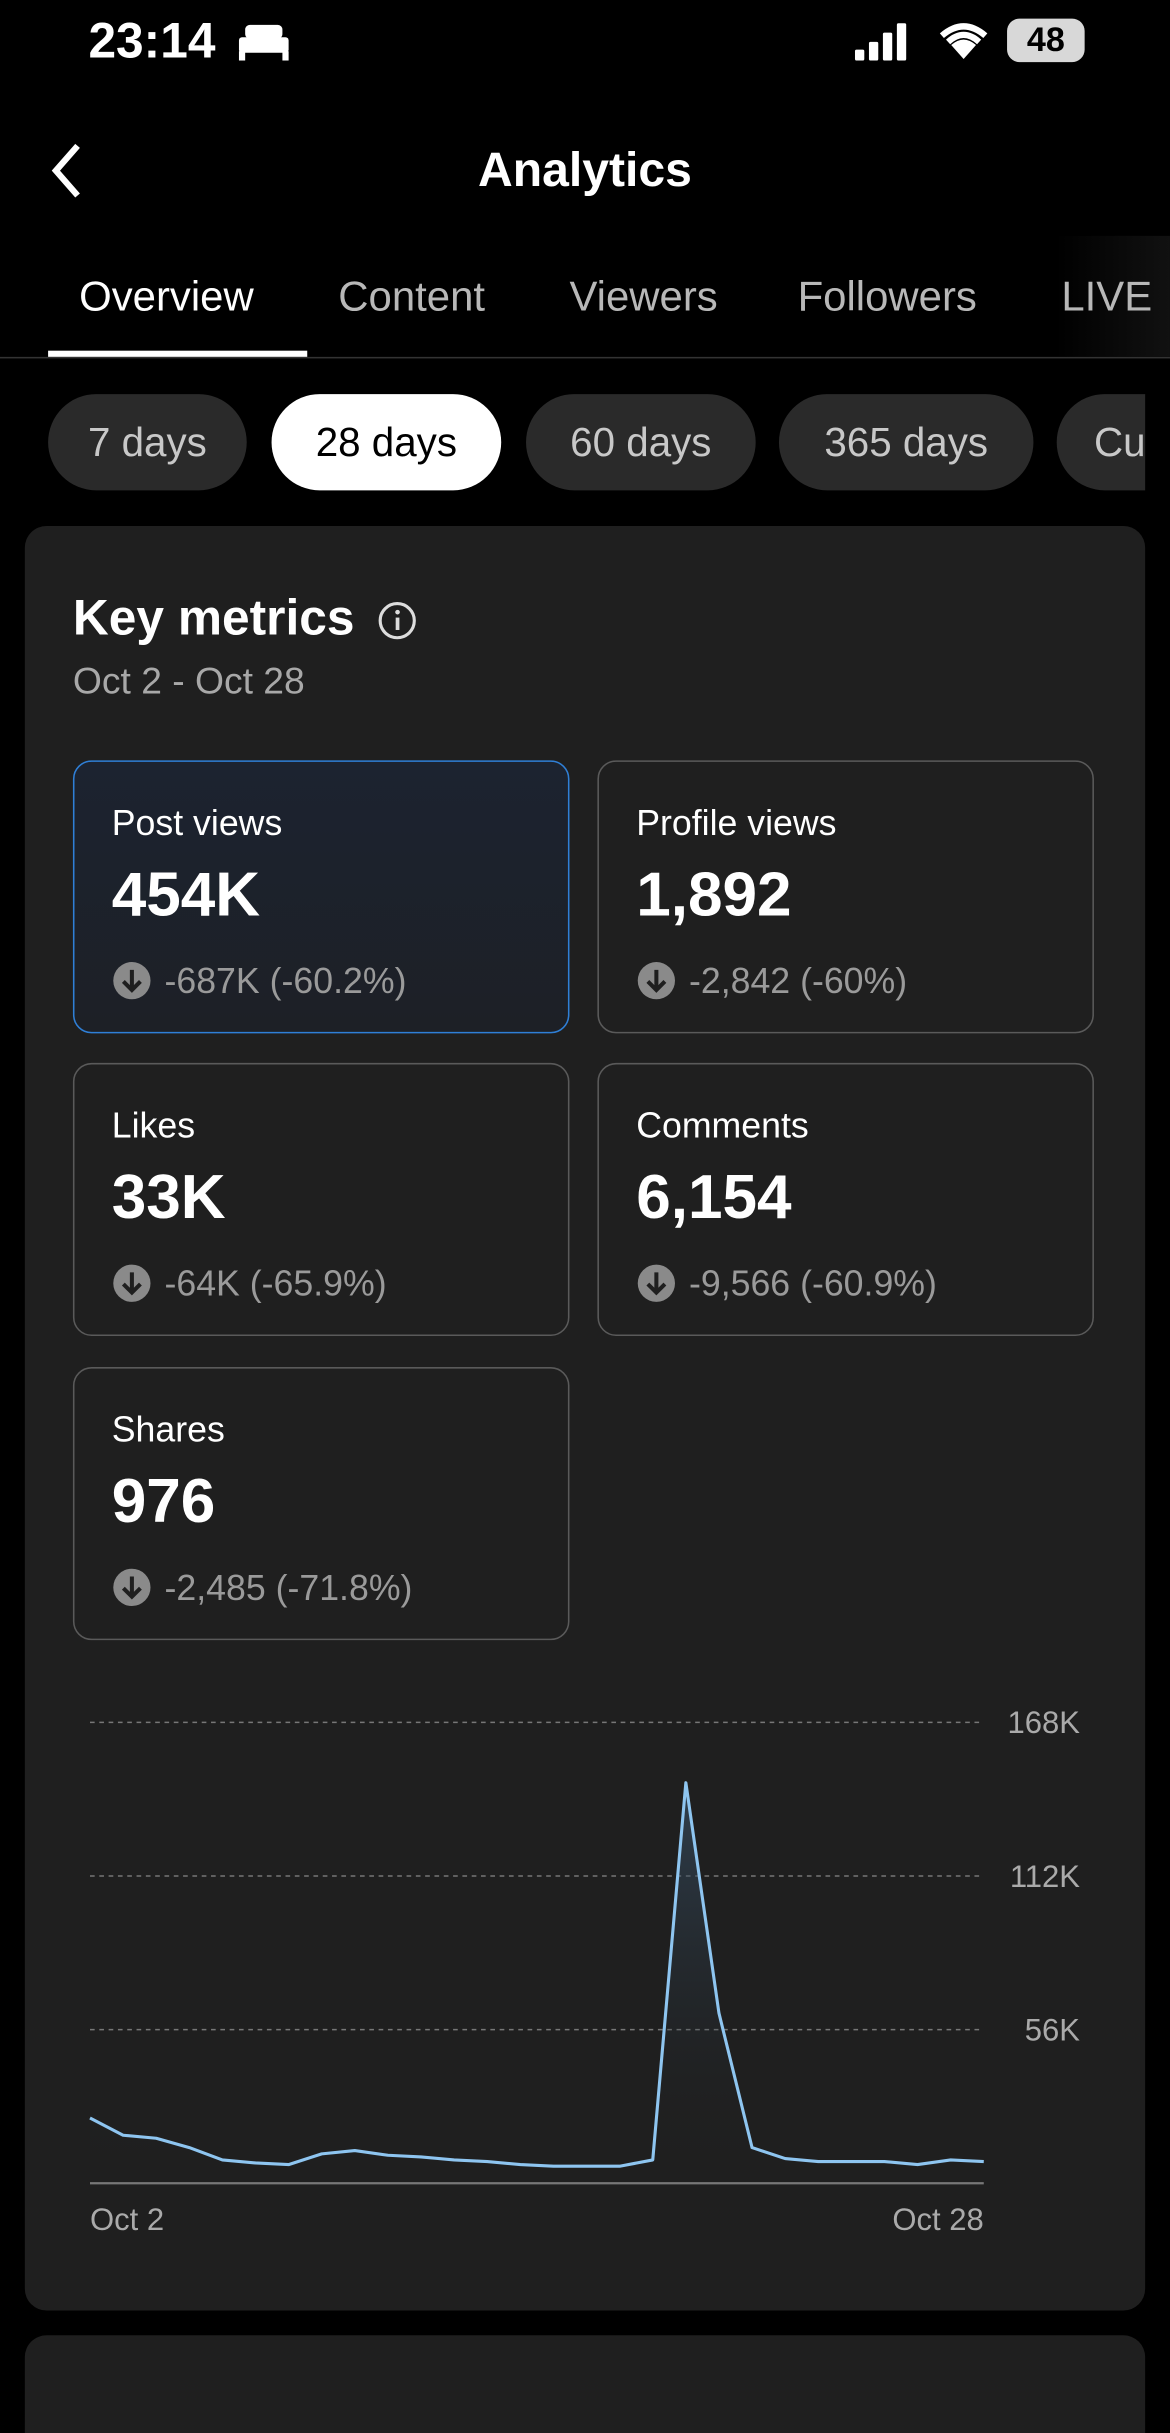 This screenshot has height=2433, width=1170. Describe the element at coordinates (845, 897) in the screenshot. I see `metric-card: Profile views 1,892 -2,842 (-60%)` at that location.